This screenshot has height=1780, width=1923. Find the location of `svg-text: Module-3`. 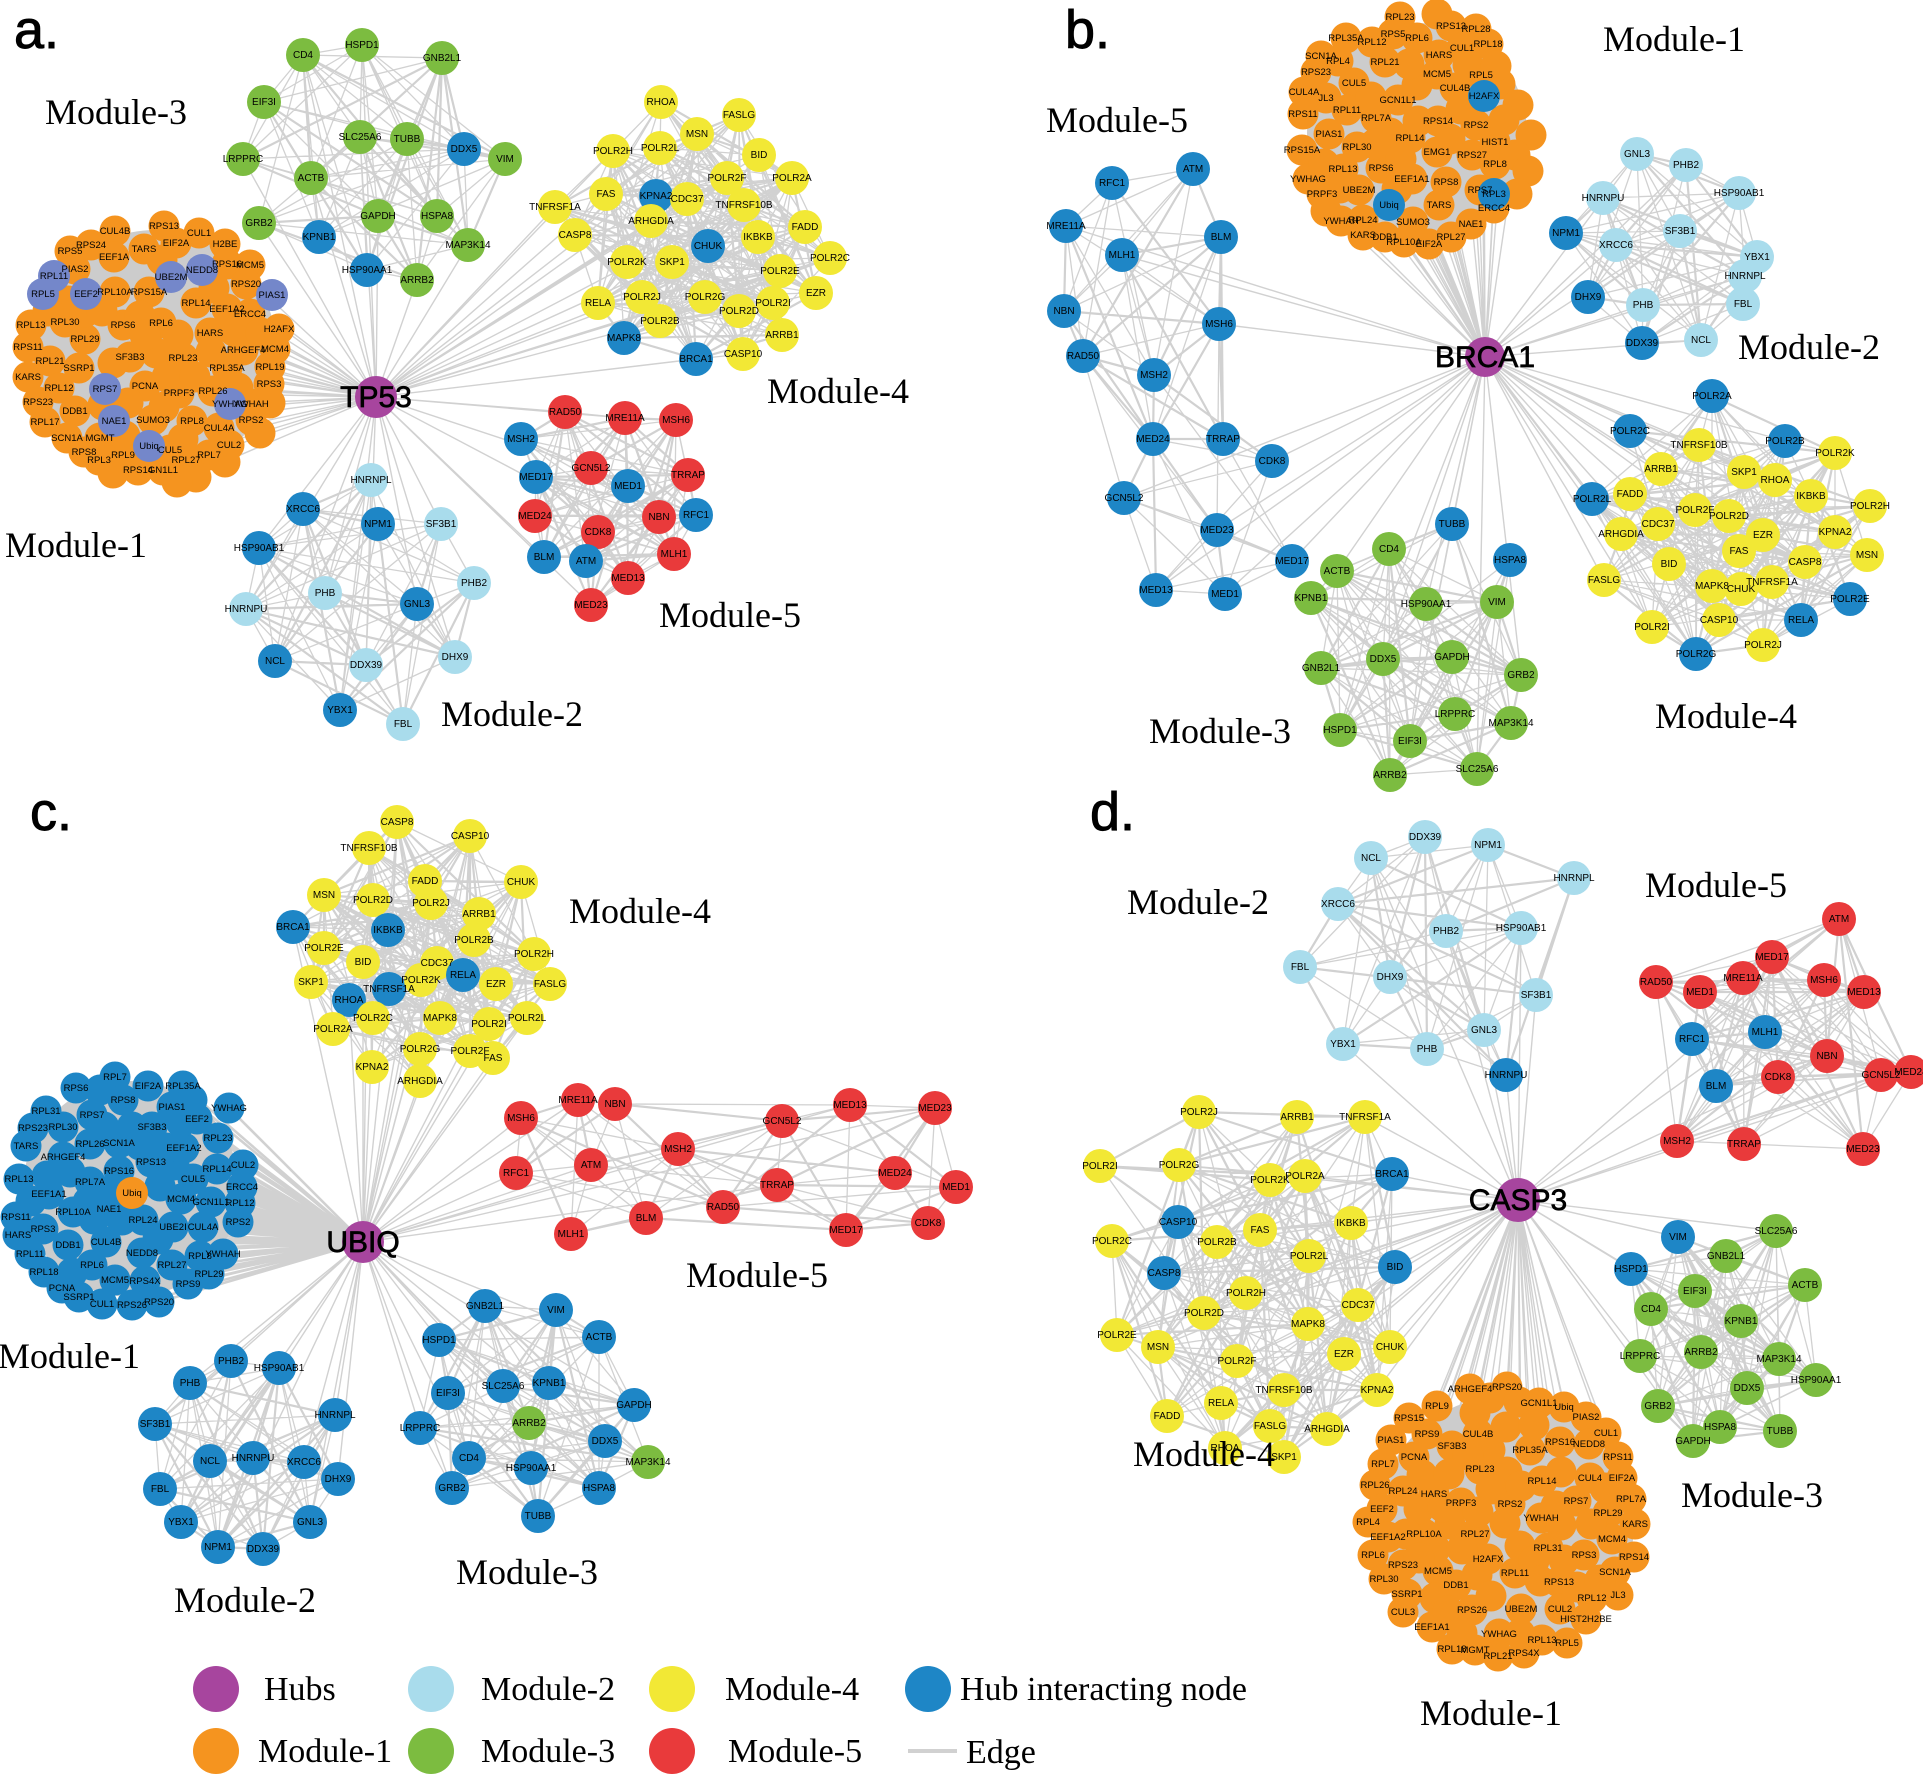

svg-text: Module-3 is located at coordinates (116, 112).